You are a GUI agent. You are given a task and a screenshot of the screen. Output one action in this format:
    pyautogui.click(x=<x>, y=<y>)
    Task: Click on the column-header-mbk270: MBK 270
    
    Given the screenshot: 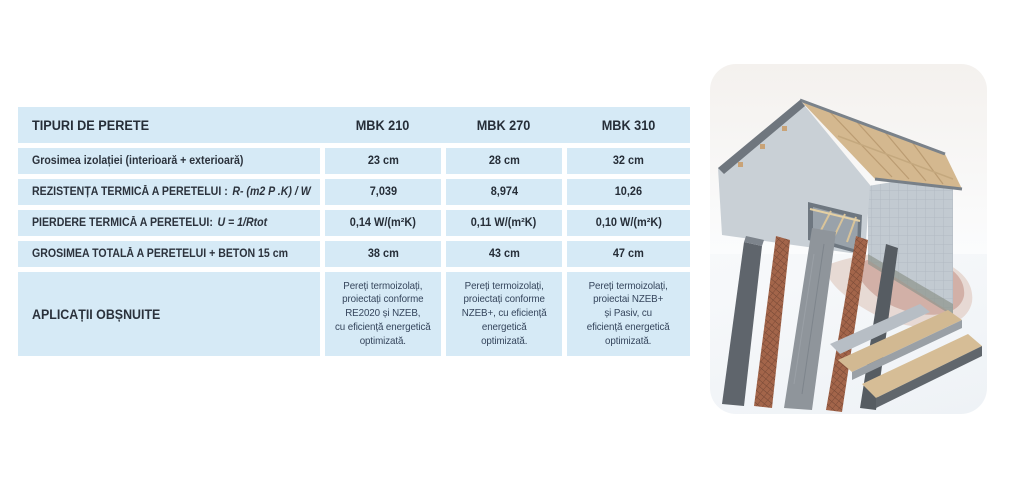 What is the action you would take?
    pyautogui.click(x=504, y=125)
    